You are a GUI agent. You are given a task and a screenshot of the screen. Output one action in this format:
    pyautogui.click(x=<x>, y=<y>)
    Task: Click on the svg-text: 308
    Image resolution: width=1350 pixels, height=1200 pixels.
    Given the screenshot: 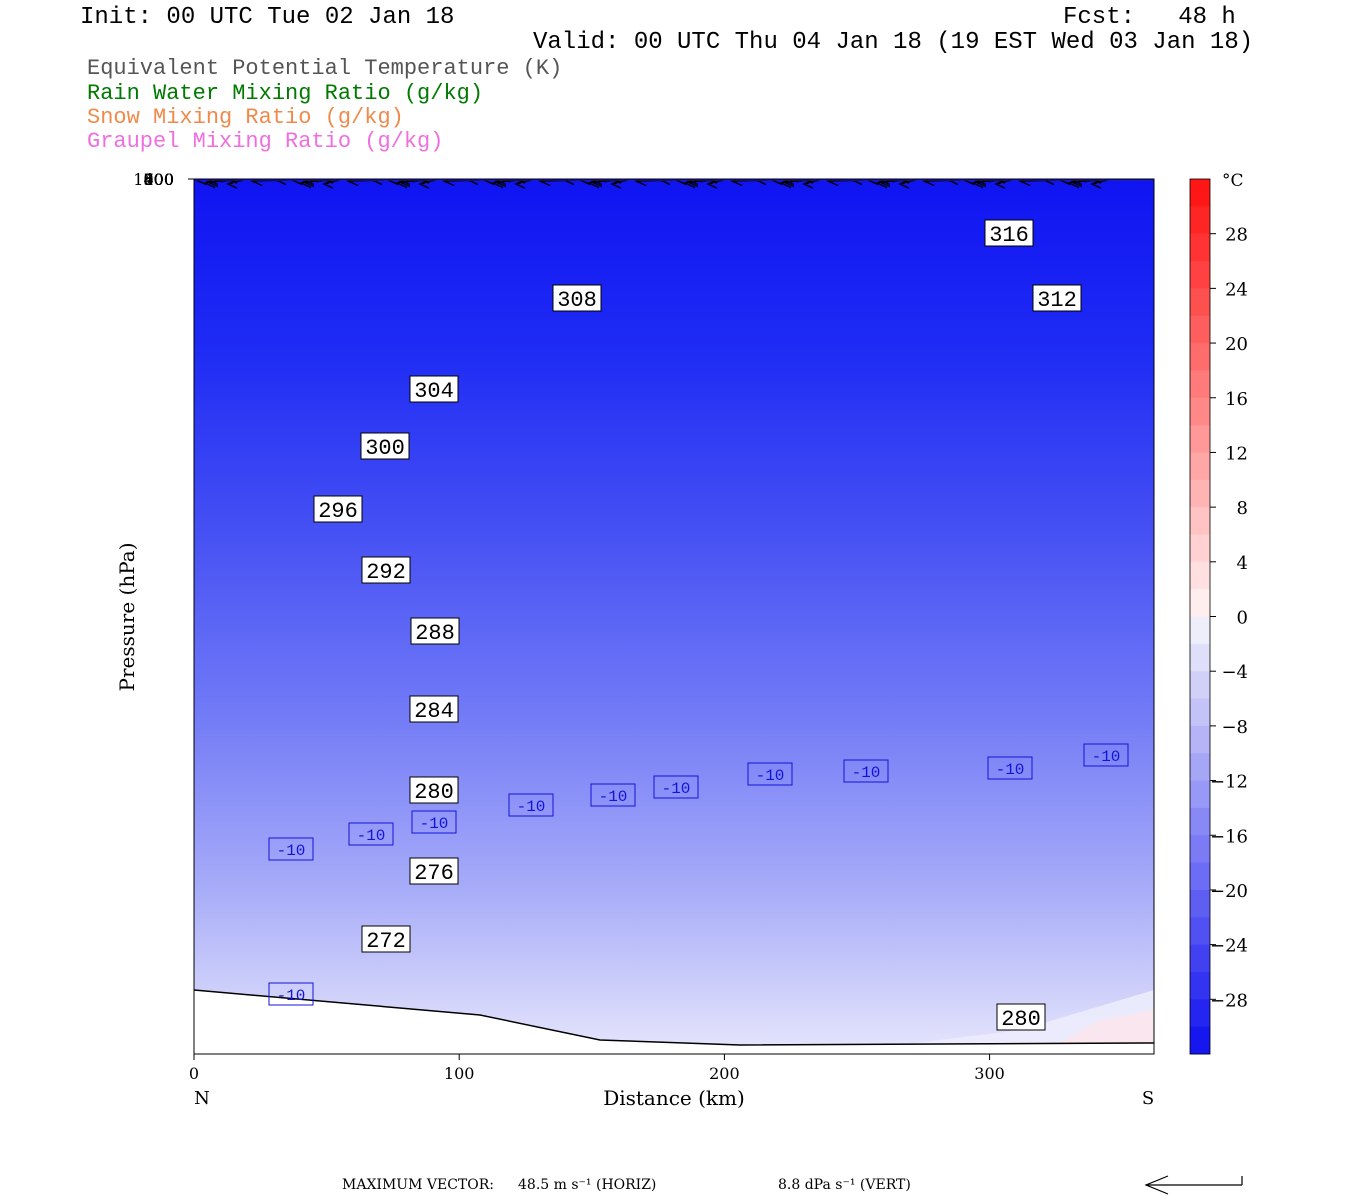 What is the action you would take?
    pyautogui.click(x=577, y=300)
    